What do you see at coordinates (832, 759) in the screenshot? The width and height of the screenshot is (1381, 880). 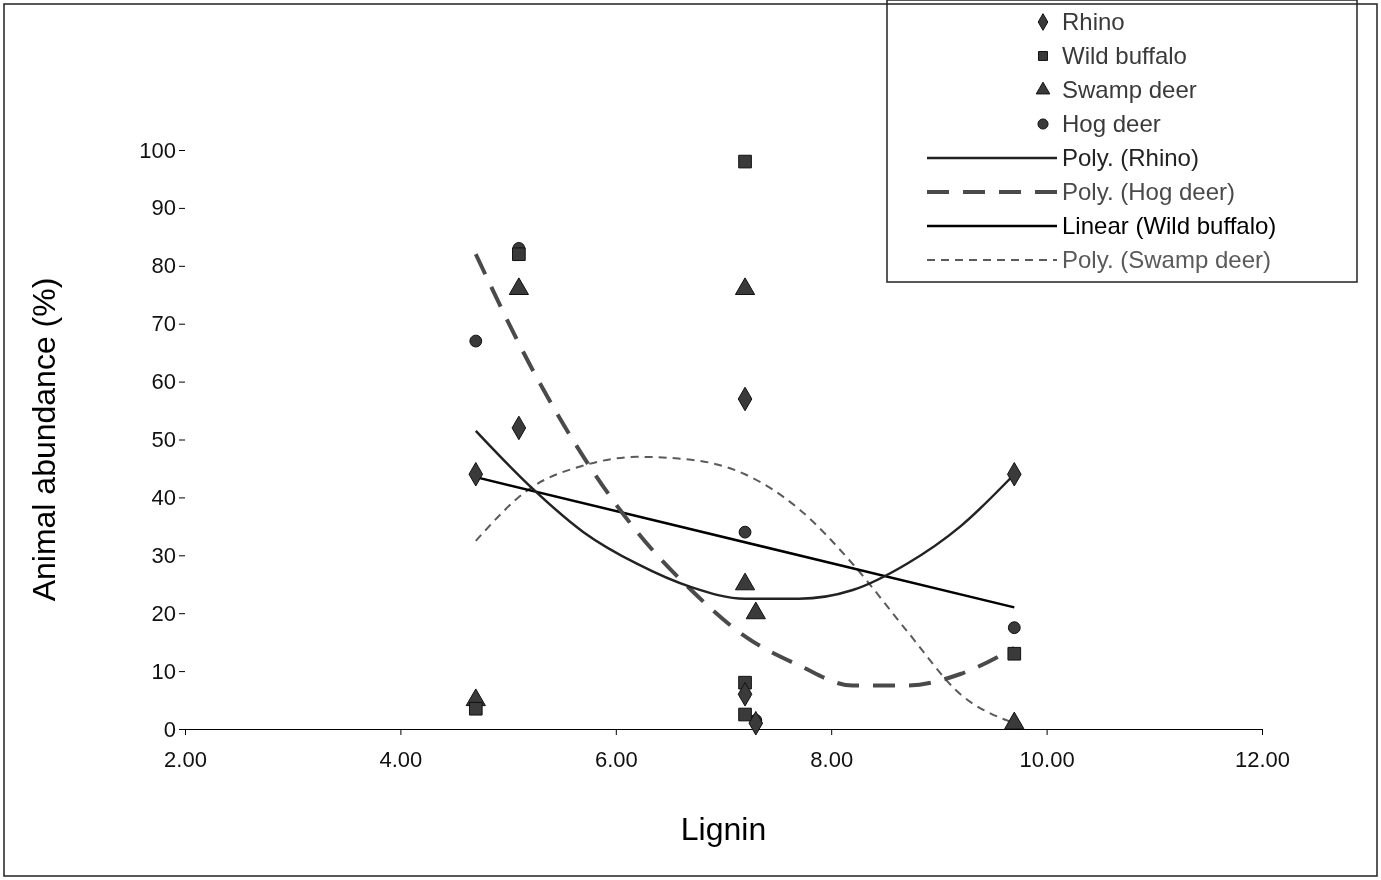 I see `x-tick-label: 8.00` at bounding box center [832, 759].